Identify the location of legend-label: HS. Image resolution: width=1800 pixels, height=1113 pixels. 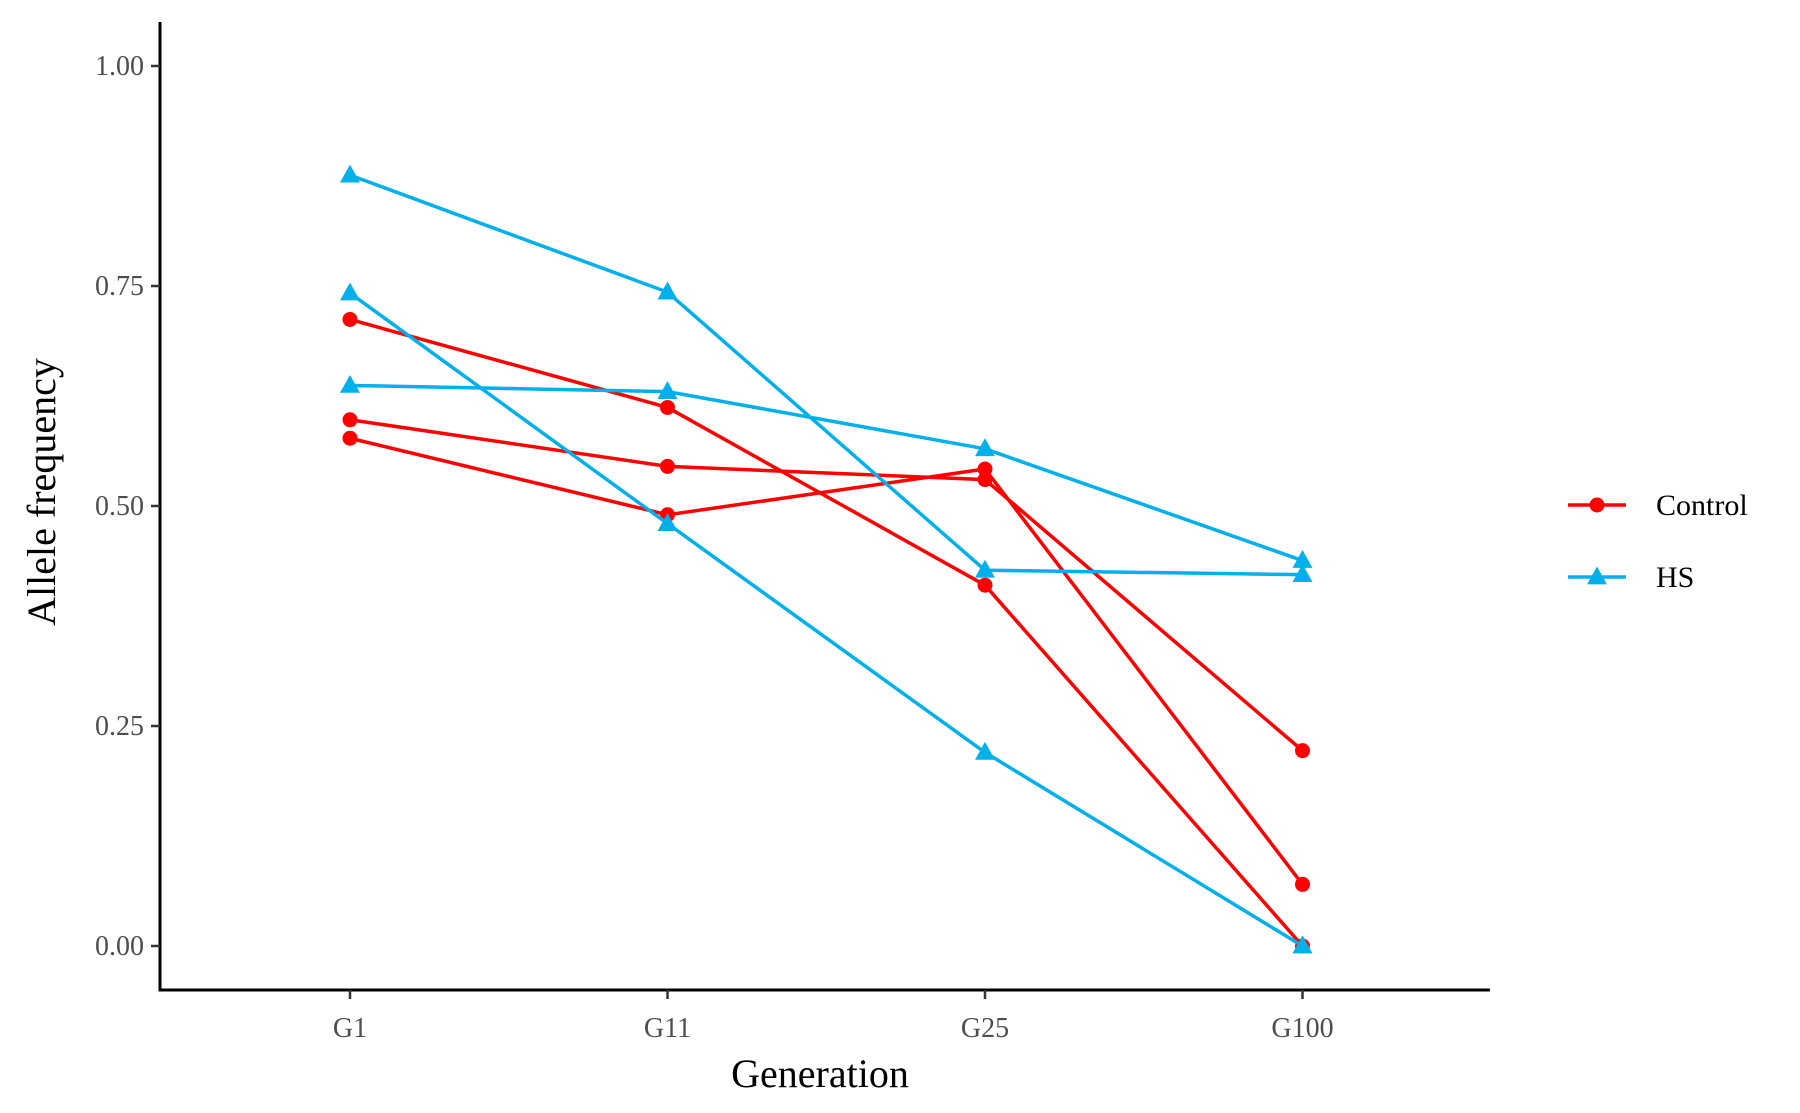
(1675, 577).